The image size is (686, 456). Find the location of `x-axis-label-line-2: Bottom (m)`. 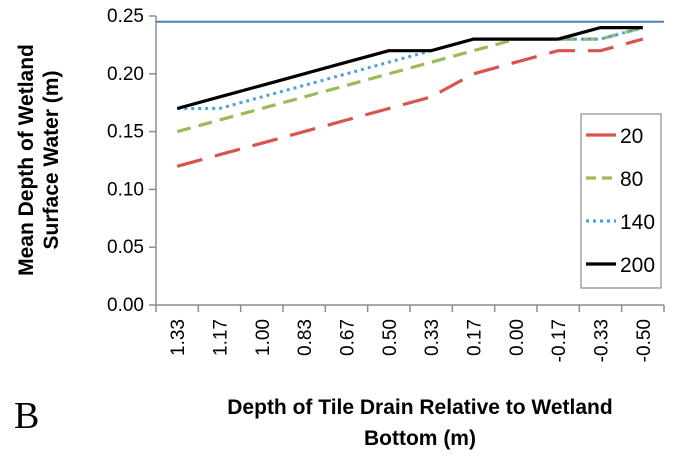

x-axis-label-line-2: Bottom (m) is located at coordinates (420, 438).